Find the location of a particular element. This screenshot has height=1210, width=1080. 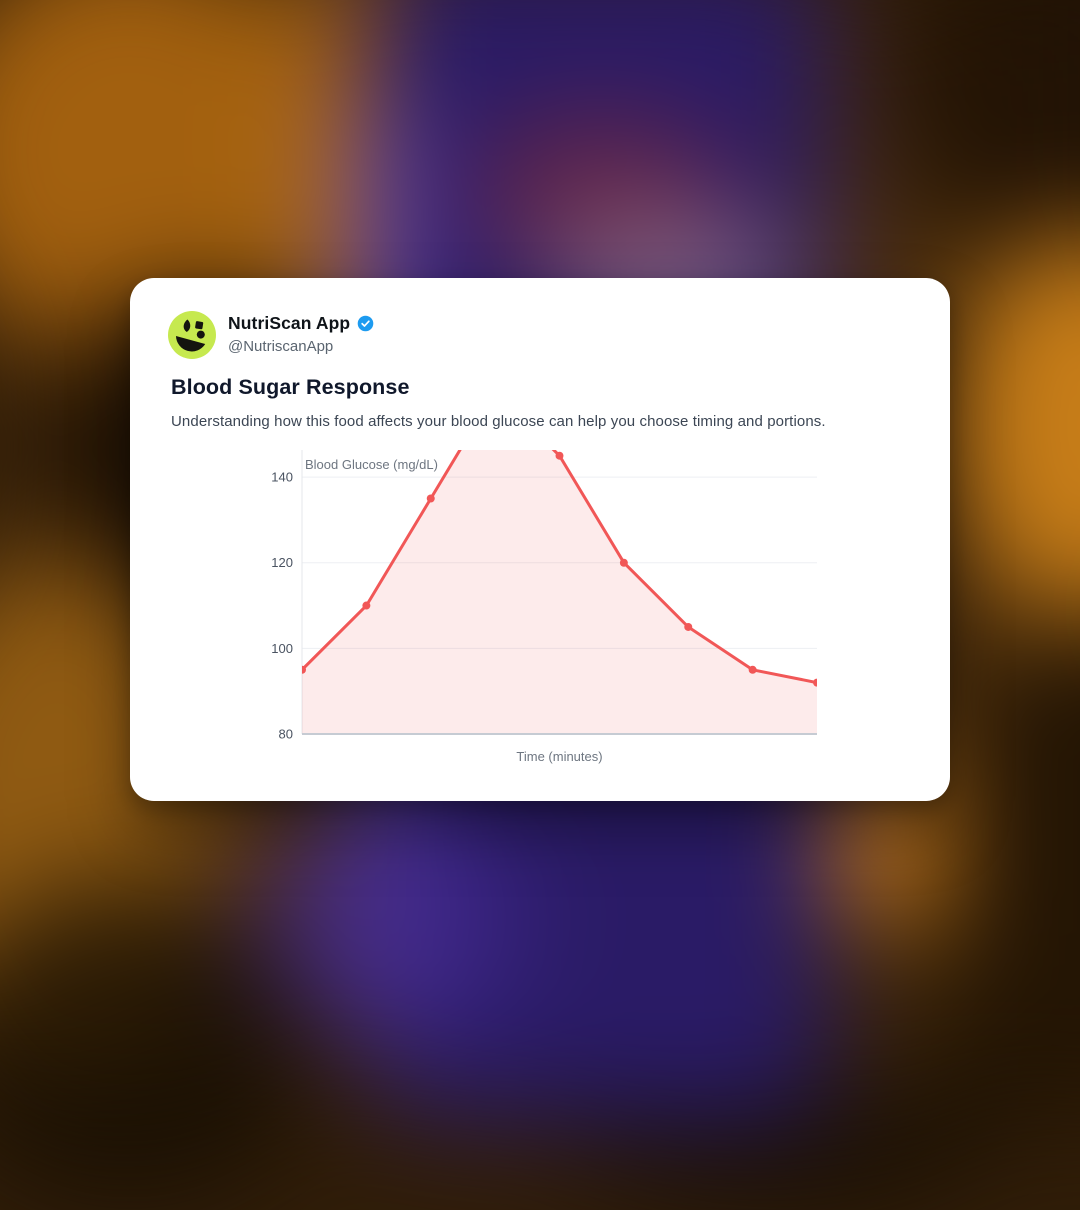

leaf-glyph is located at coordinates (187, 325).